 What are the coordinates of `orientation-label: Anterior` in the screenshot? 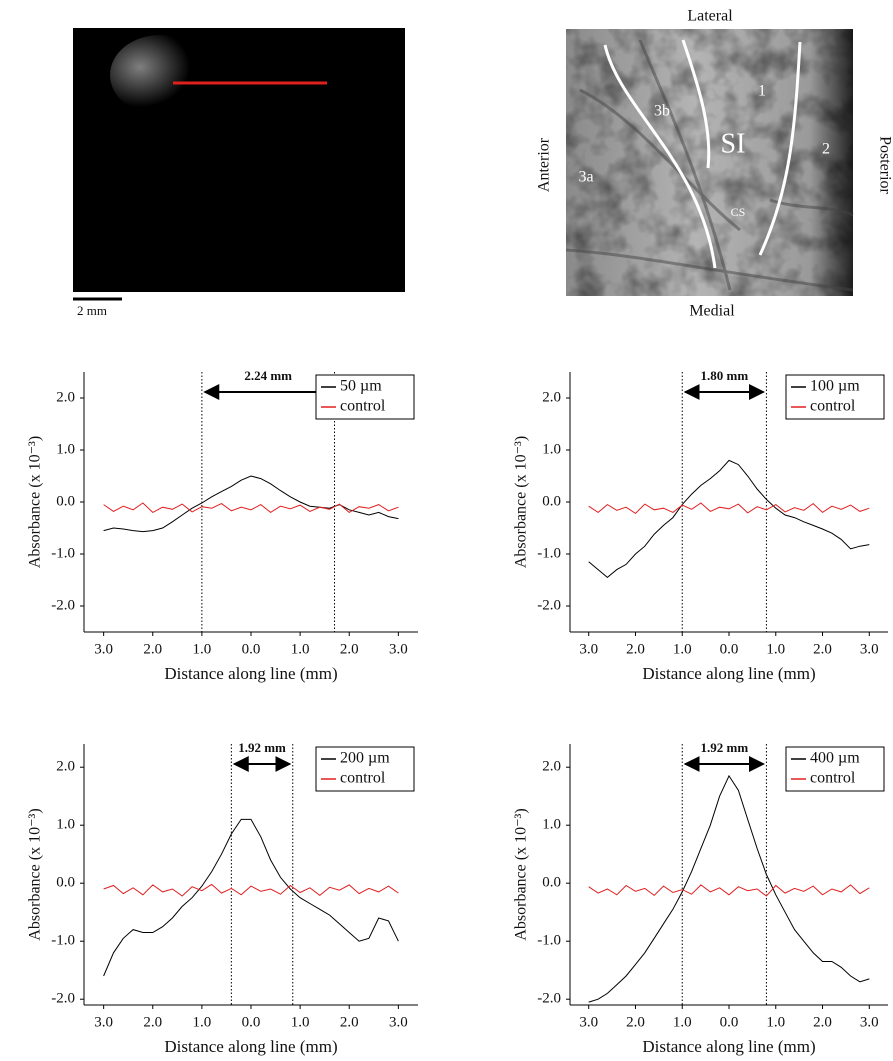 It's located at (544, 164).